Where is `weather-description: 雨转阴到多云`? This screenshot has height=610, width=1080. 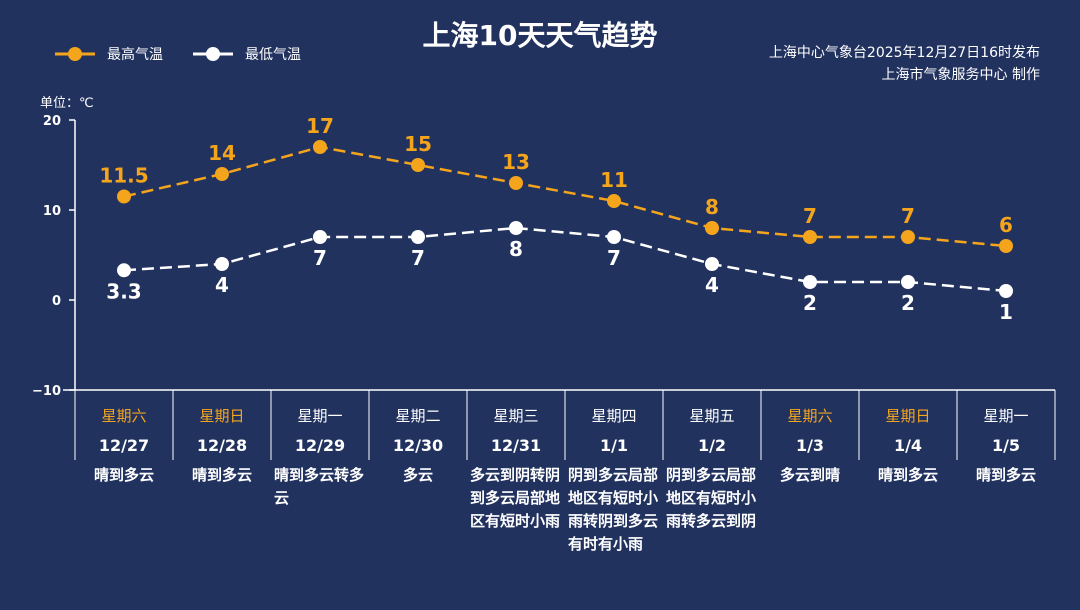
weather-description: 雨转阴到多云 is located at coordinates (613, 521).